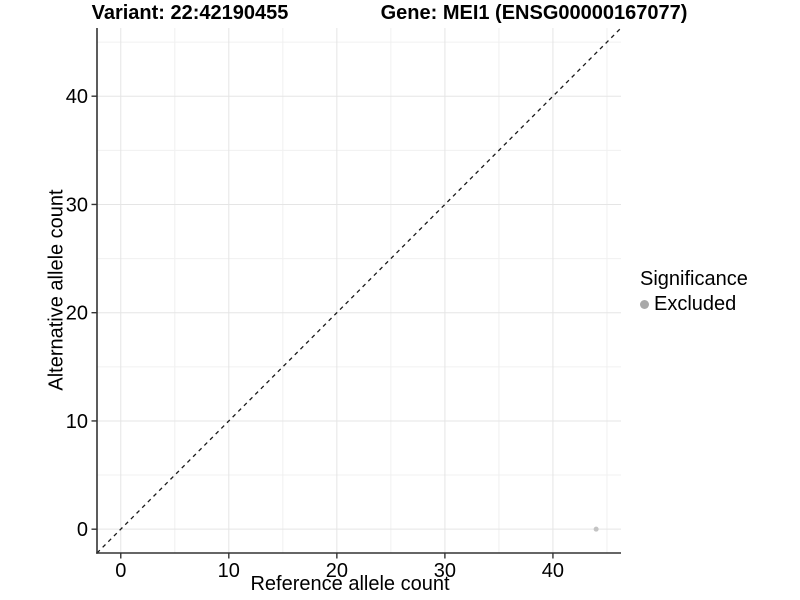 The image size is (800, 600). I want to click on legend-item-excluded: Excluded, so click(694, 304).